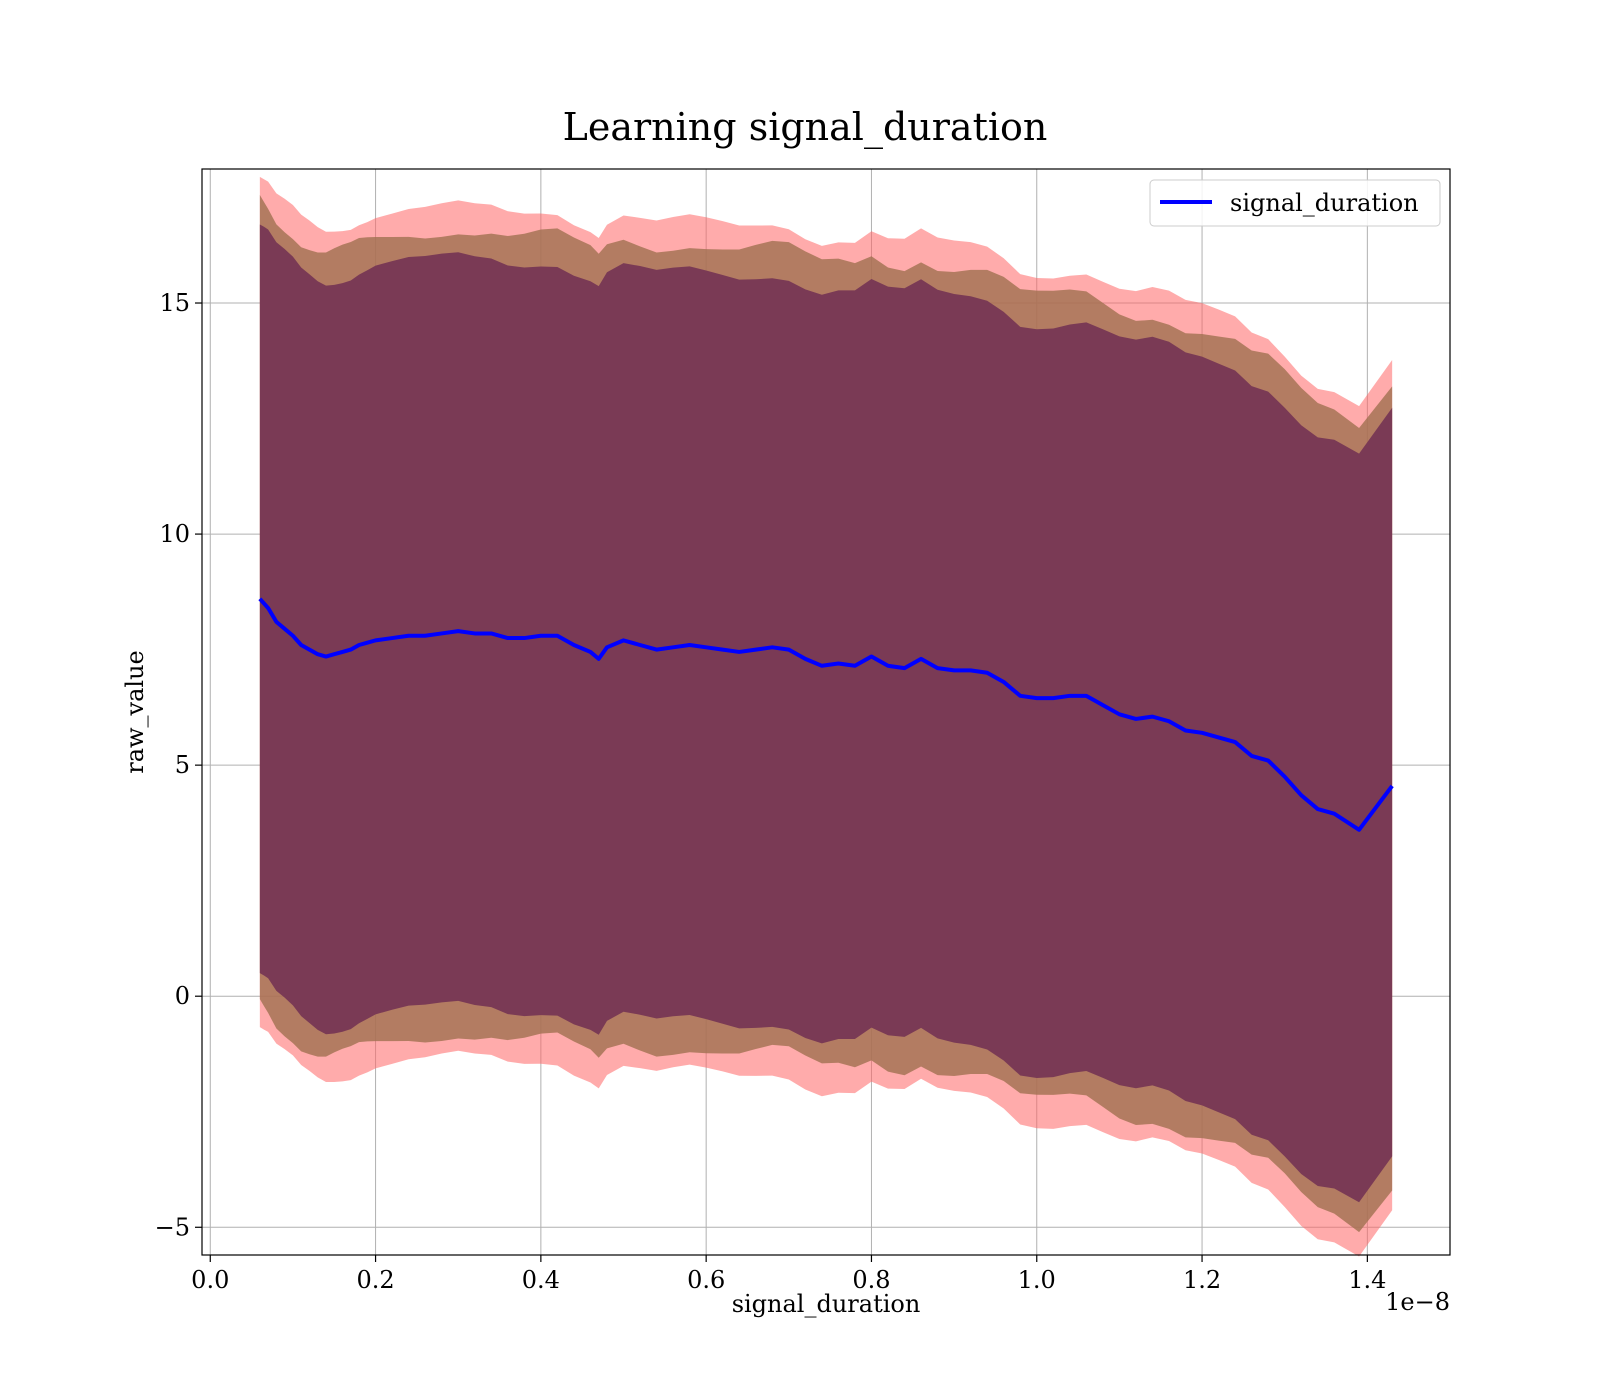  What do you see at coordinates (541, 1280) in the screenshot?
I see `x-tick-label: 0.4` at bounding box center [541, 1280].